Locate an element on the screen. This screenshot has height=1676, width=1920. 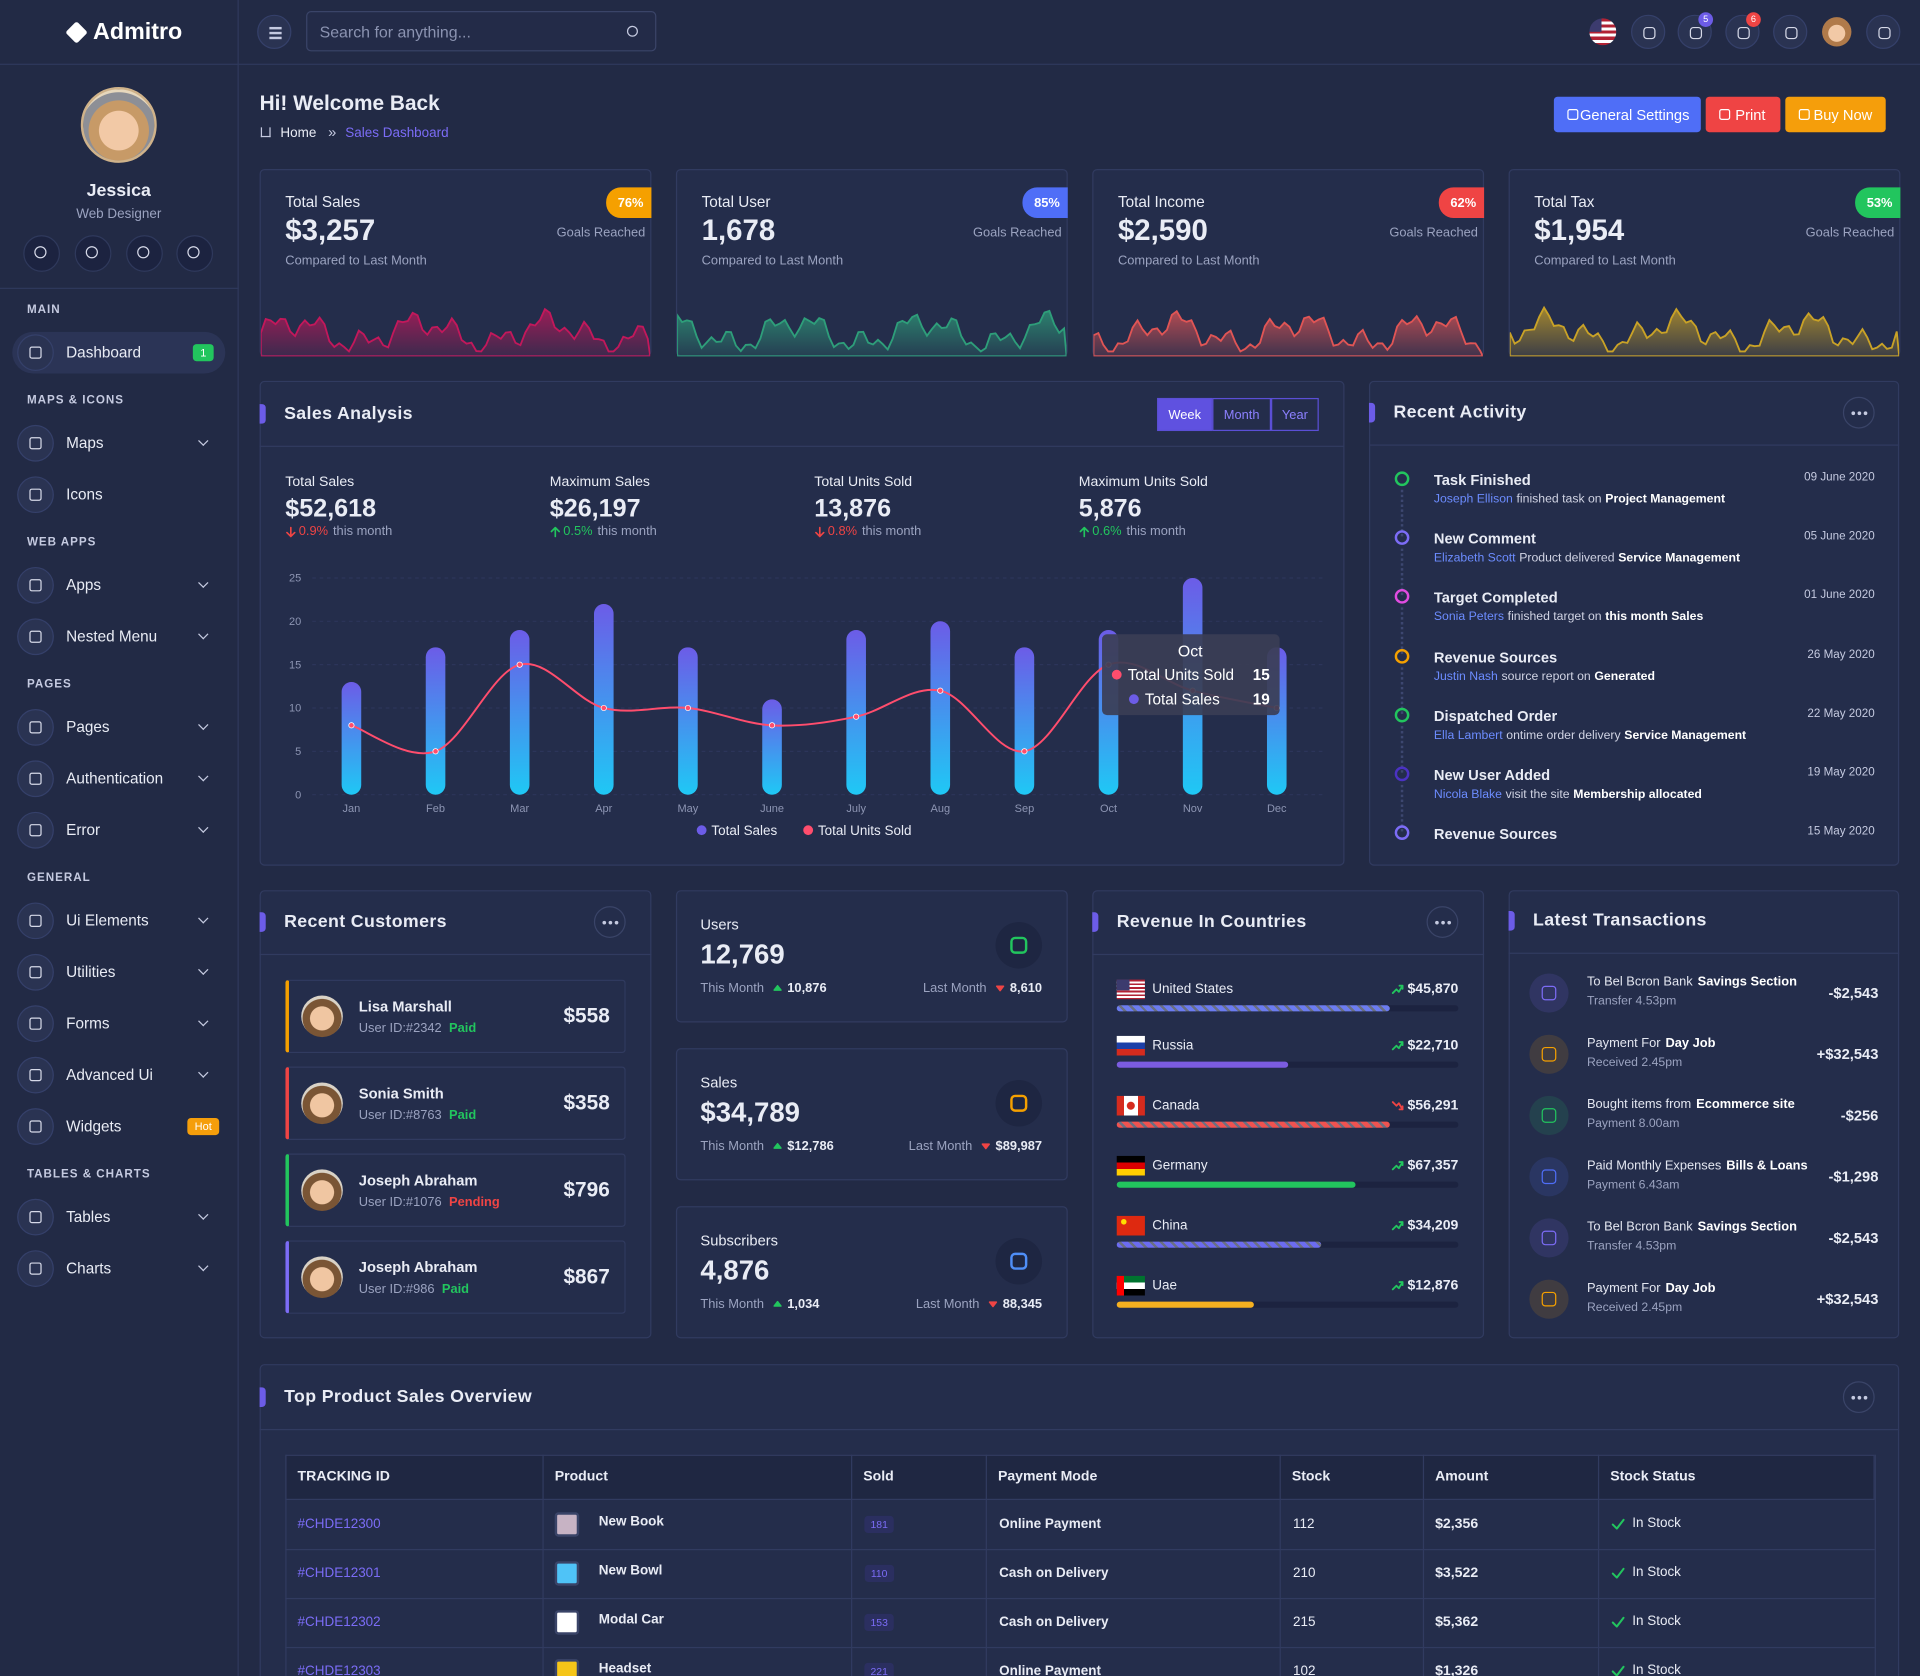
nav-item: Nested Menu is located at coordinates (112, 637).